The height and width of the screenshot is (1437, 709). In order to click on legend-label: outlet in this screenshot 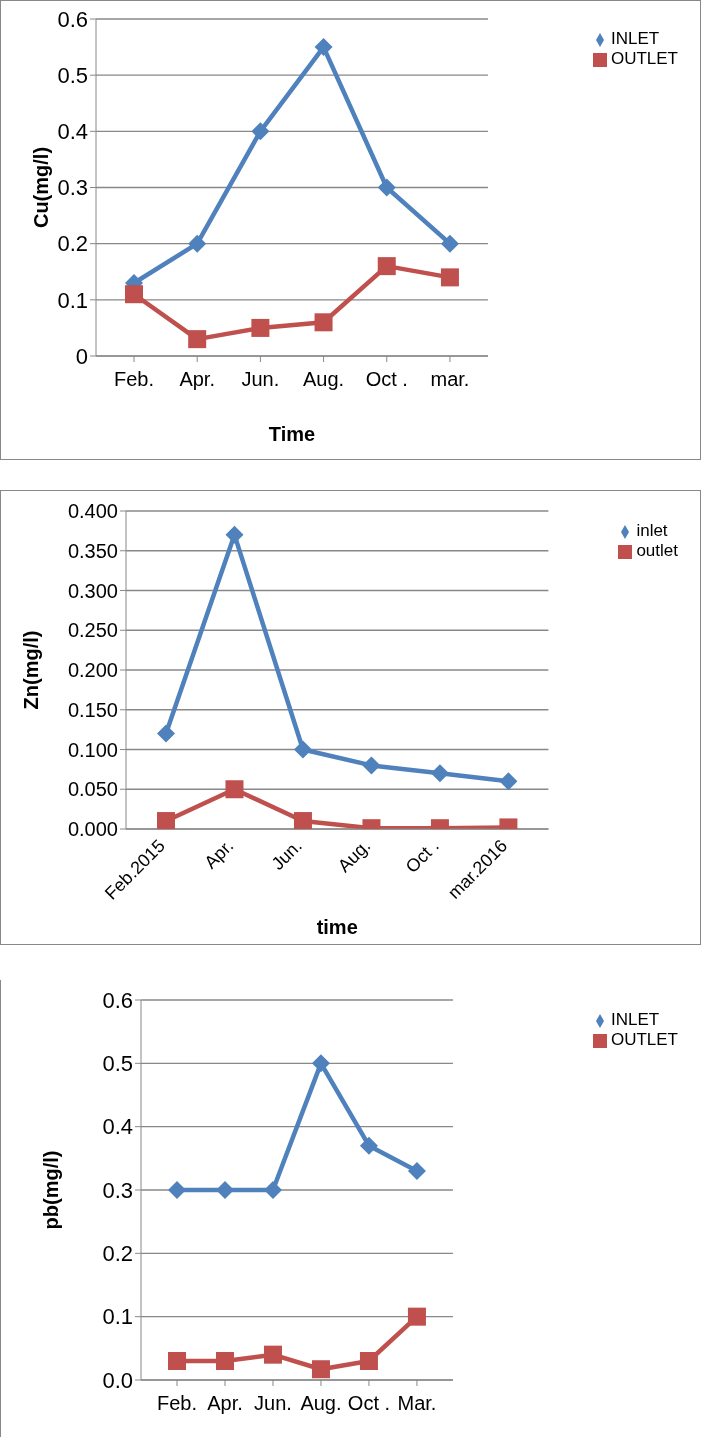, I will do `click(657, 550)`.